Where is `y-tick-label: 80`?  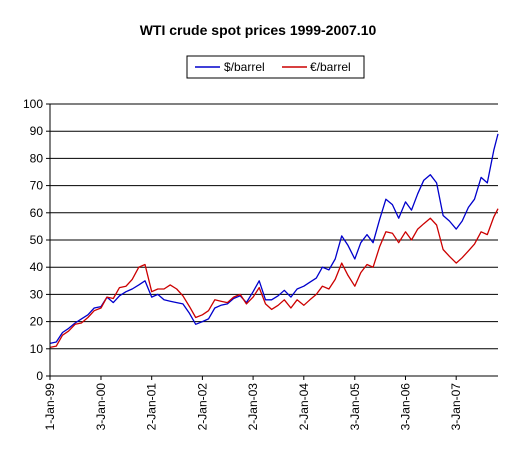 y-tick-label: 80 is located at coordinates (37, 158).